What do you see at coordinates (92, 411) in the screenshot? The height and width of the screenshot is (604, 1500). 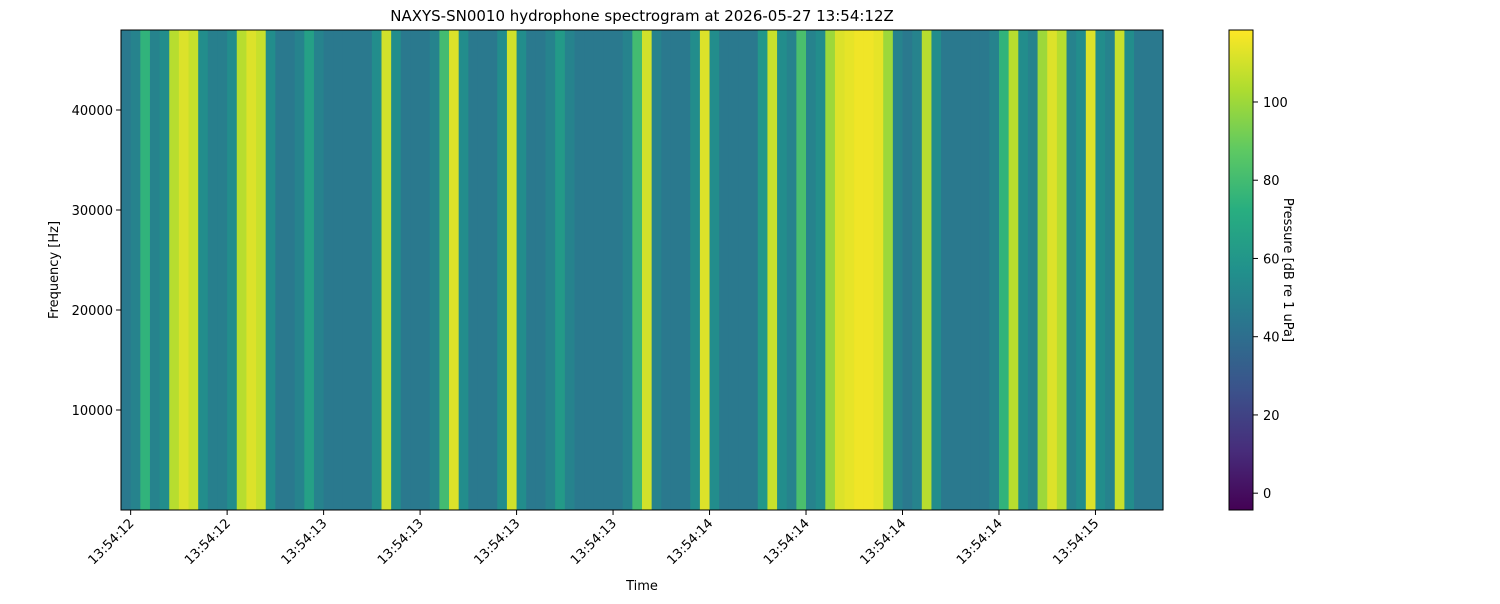 I see `y-tick-label: 10000` at bounding box center [92, 411].